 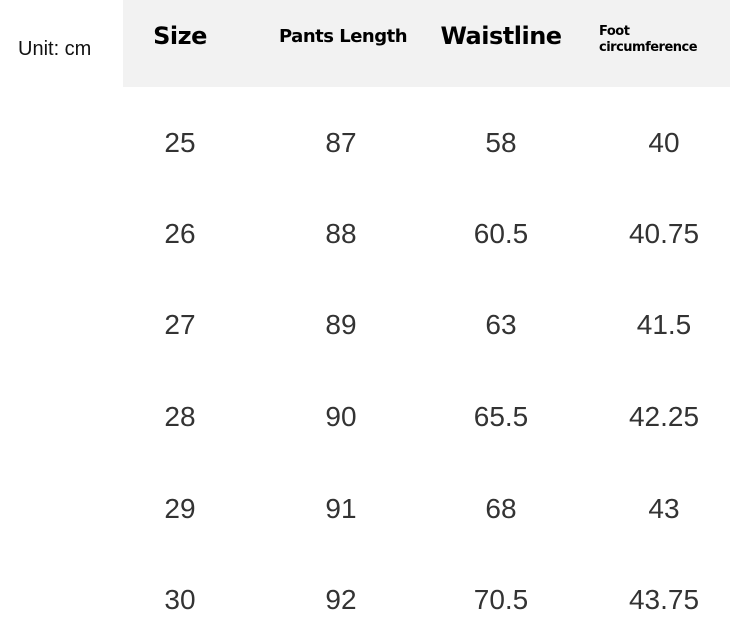 What do you see at coordinates (501, 416) in the screenshot?
I see `table-cell: 65.5` at bounding box center [501, 416].